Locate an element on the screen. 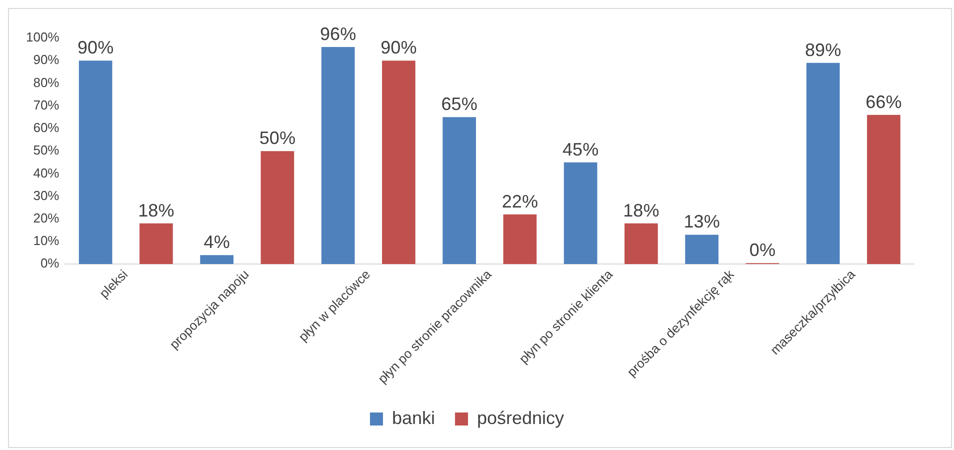 This screenshot has width=954, height=450. y-tick-label: 40% is located at coordinates (46, 172).